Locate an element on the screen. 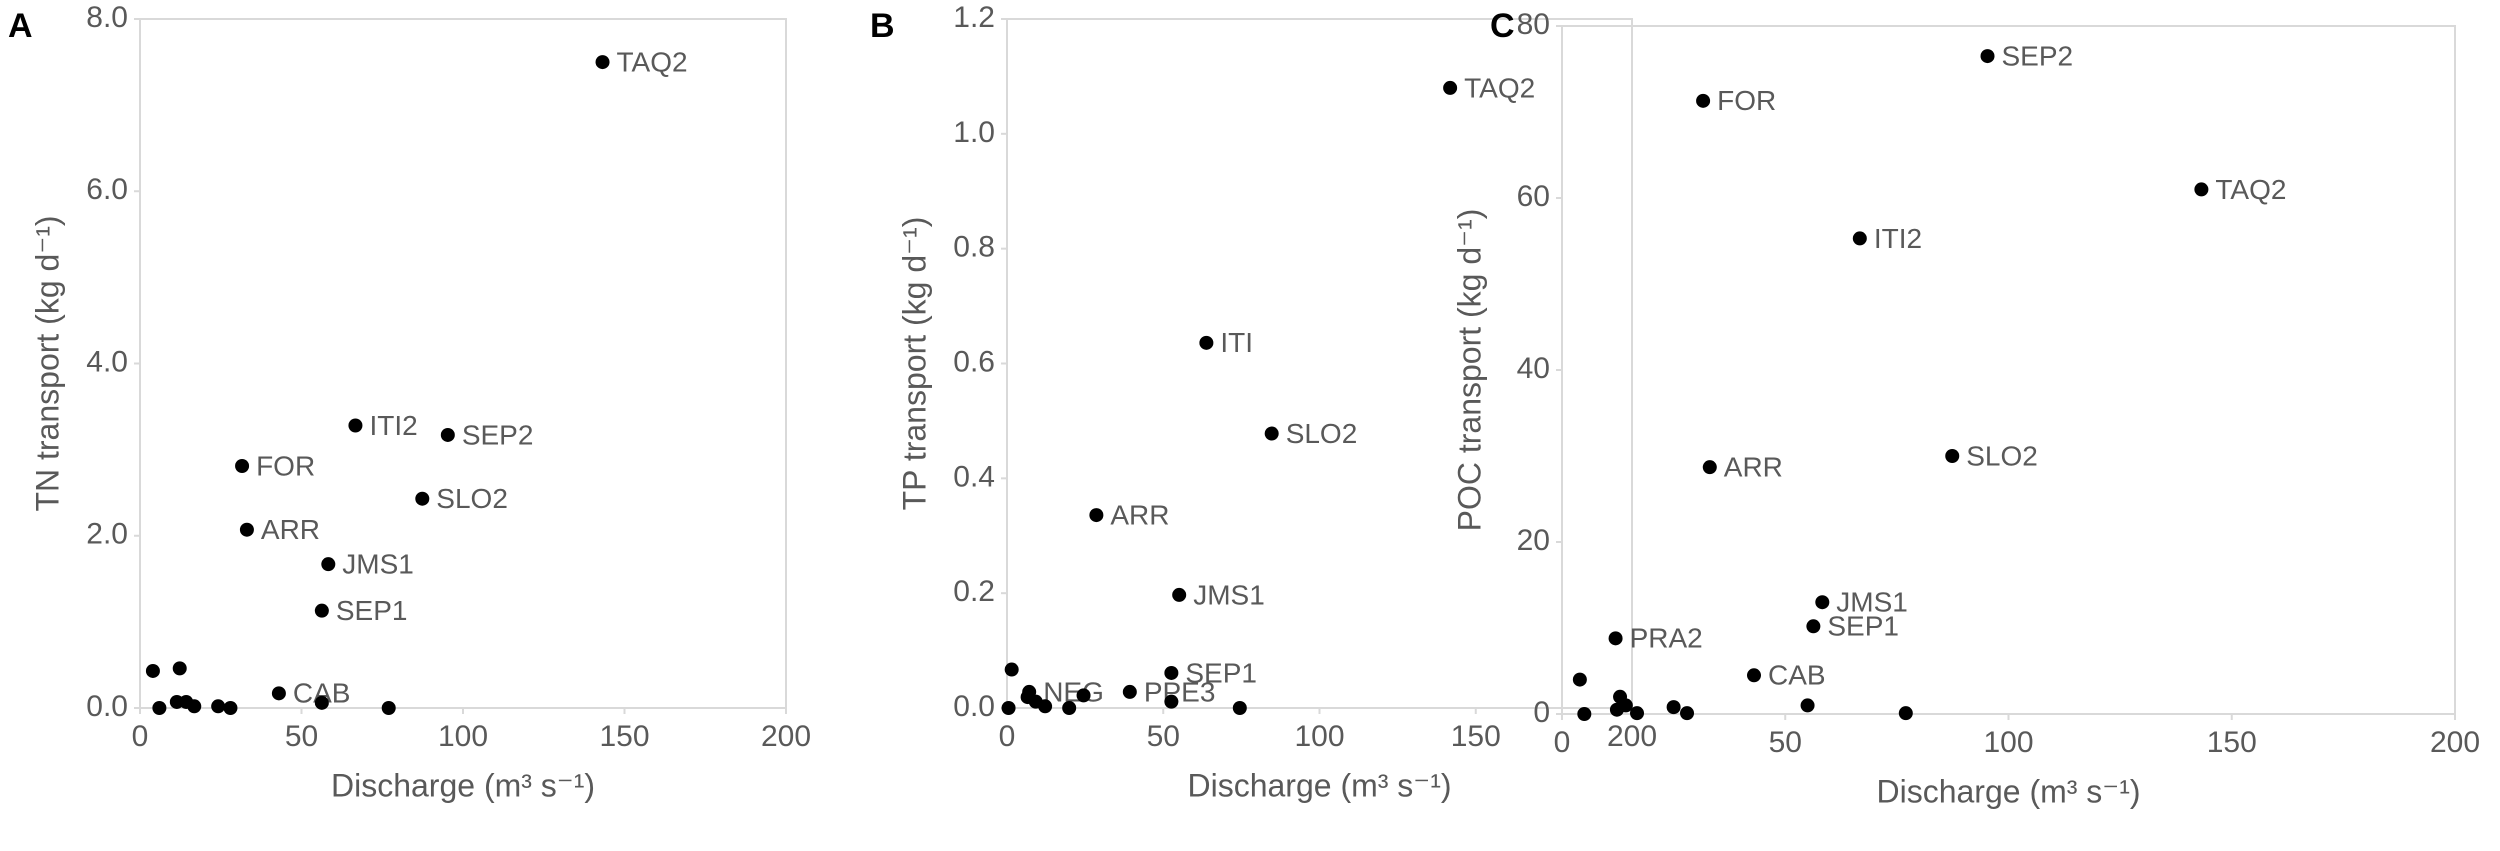 The width and height of the screenshot is (2500, 851). y-axis-label: TN transport (kg d⁻¹) is located at coordinates (47, 363).